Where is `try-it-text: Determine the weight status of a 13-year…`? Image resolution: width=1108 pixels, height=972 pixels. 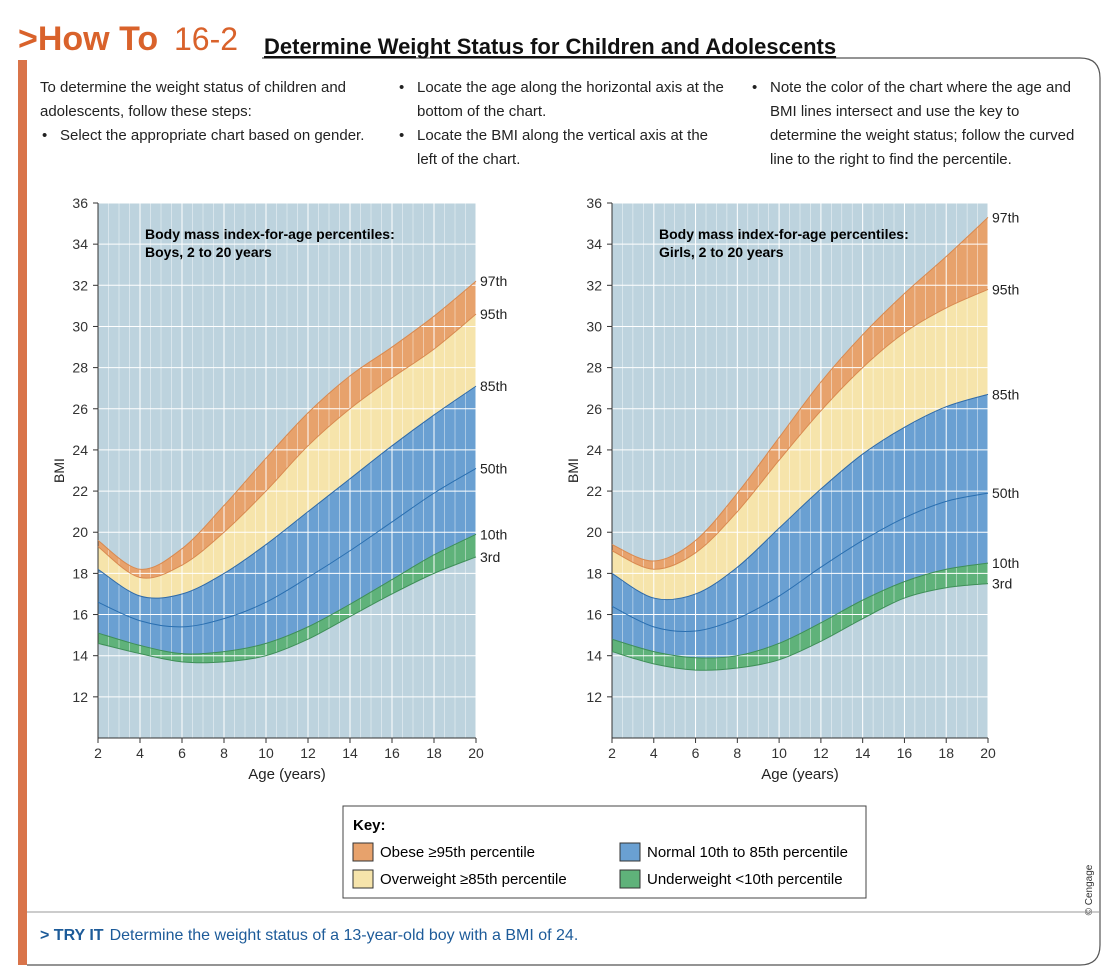 try-it-text: Determine the weight status of a 13-year… is located at coordinates (344, 935).